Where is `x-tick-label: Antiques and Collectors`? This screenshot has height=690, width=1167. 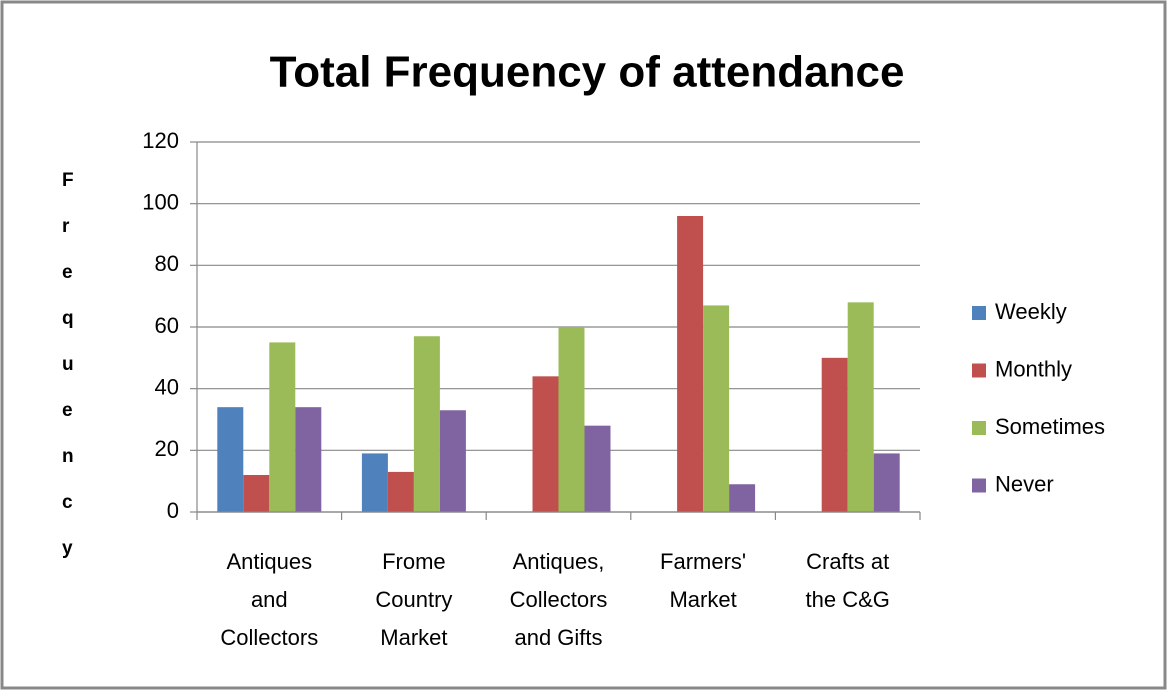
x-tick-label: Antiques and Collectors is located at coordinates (269, 599).